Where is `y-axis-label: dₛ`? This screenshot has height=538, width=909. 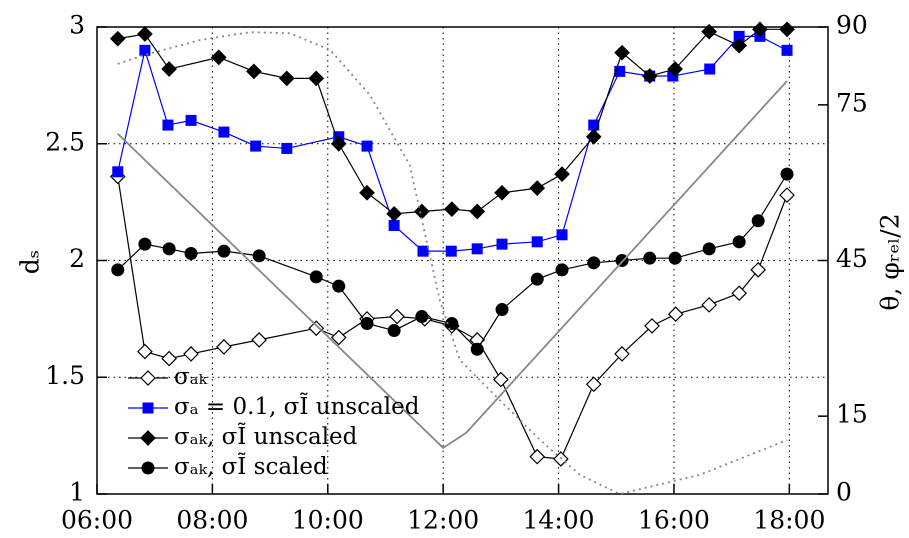
y-axis-label: dₛ is located at coordinates (30, 262).